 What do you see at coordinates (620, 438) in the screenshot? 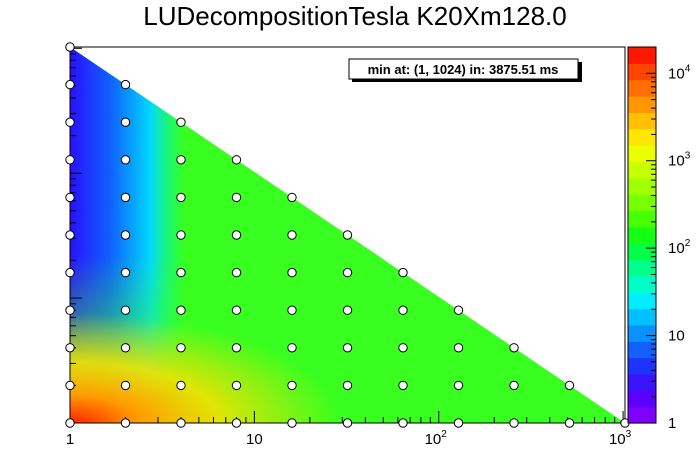
I see `x-tick-label: 10³` at bounding box center [620, 438].